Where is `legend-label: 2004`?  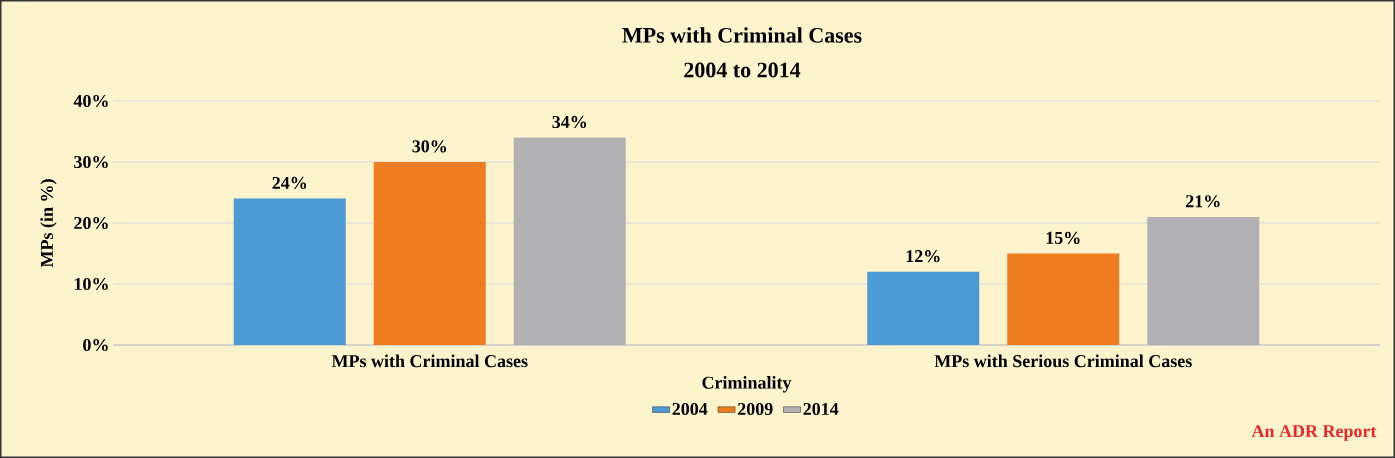
legend-label: 2004 is located at coordinates (690, 409).